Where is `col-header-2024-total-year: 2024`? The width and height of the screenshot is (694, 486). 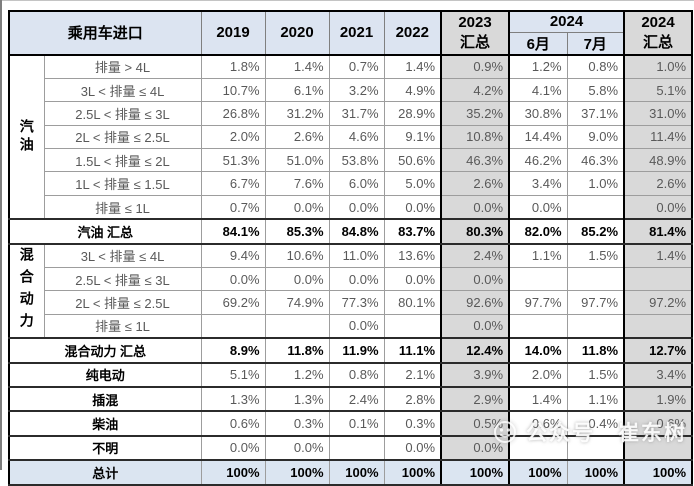 col-header-2024-total-year: 2024 is located at coordinates (658, 22).